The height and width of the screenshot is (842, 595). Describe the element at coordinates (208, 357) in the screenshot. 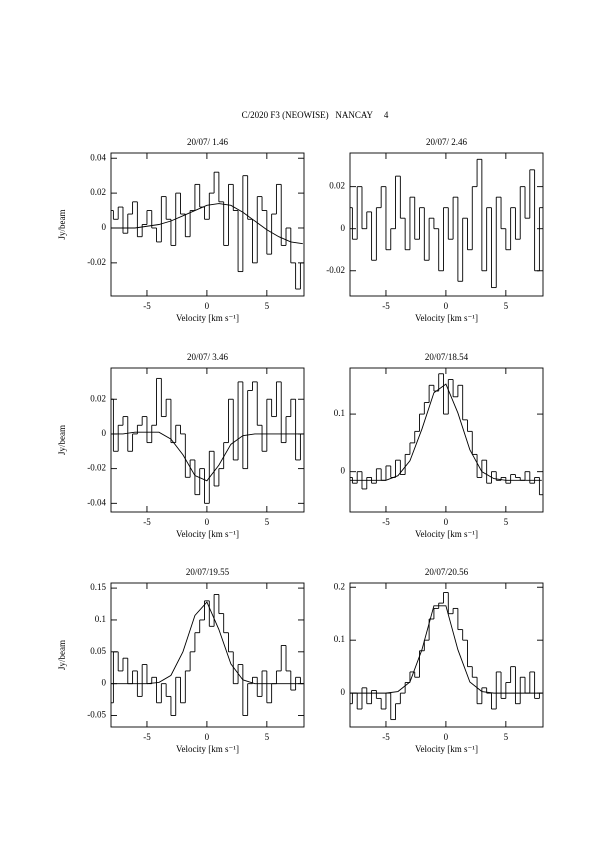

I see `panel-title: 20/07/ 3.46` at that location.